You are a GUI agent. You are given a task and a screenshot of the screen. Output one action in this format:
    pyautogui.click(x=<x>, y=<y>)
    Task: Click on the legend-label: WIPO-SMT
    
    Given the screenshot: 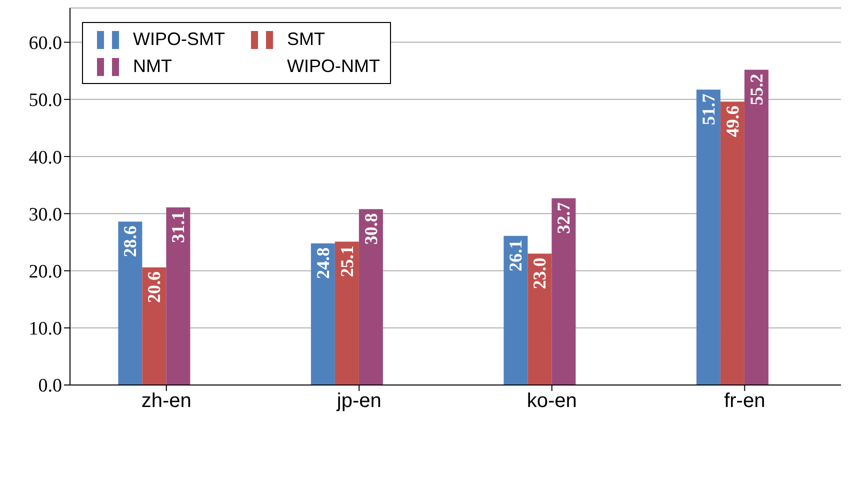 What is the action you would take?
    pyautogui.click(x=179, y=39)
    